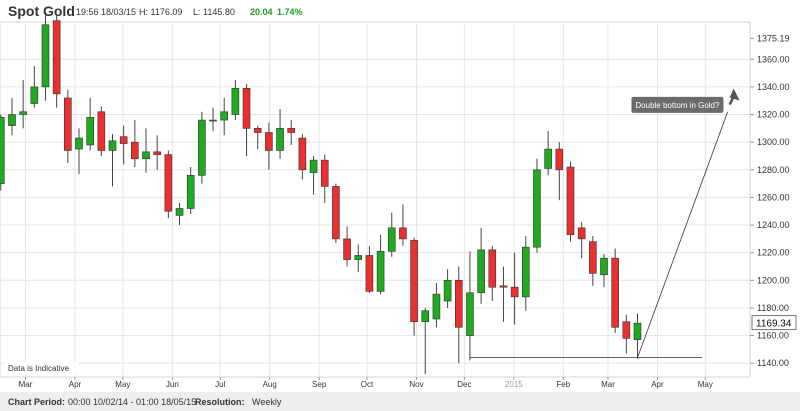 This screenshot has width=800, height=411. What do you see at coordinates (773, 253) in the screenshot?
I see `y-tick-label: 1220.00` at bounding box center [773, 253].